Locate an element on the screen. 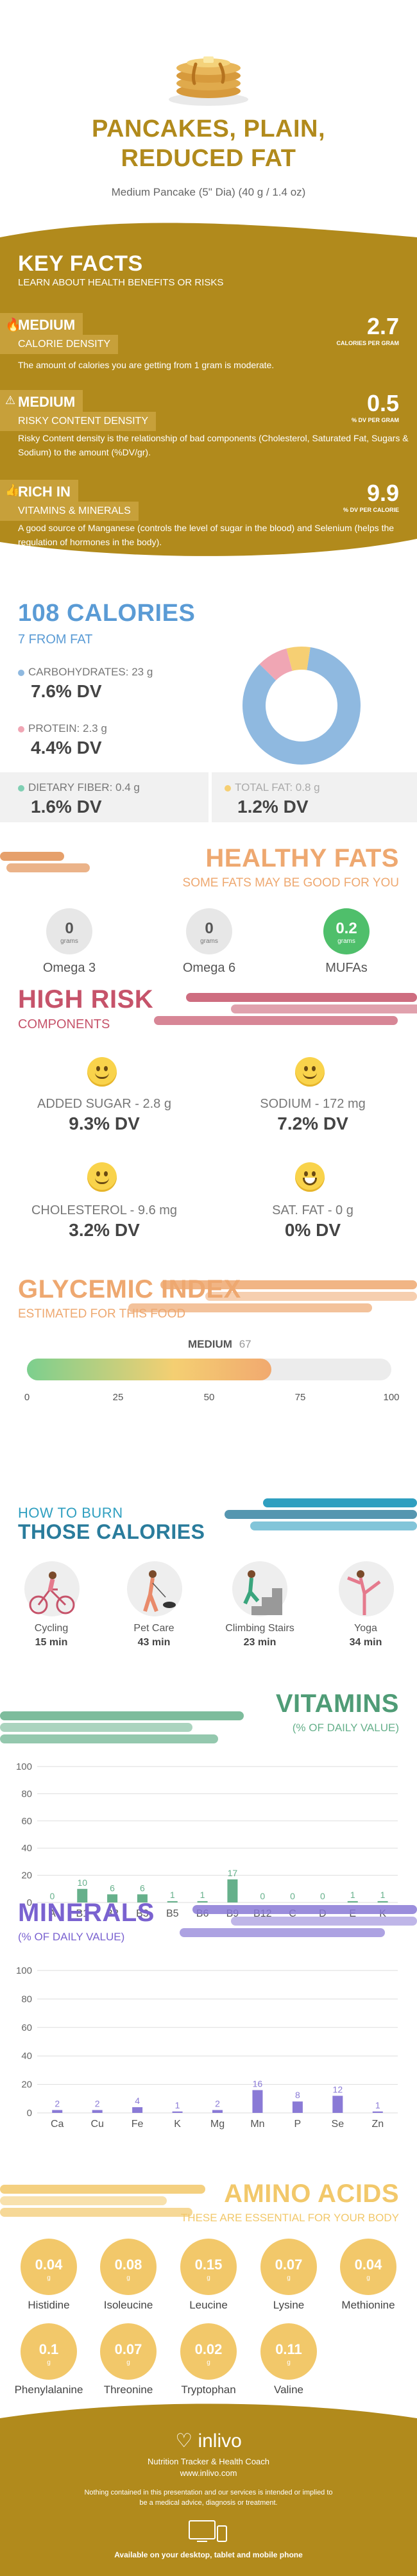 The width and height of the screenshot is (417, 2576). minerals-value-label: 16 is located at coordinates (258, 2083).